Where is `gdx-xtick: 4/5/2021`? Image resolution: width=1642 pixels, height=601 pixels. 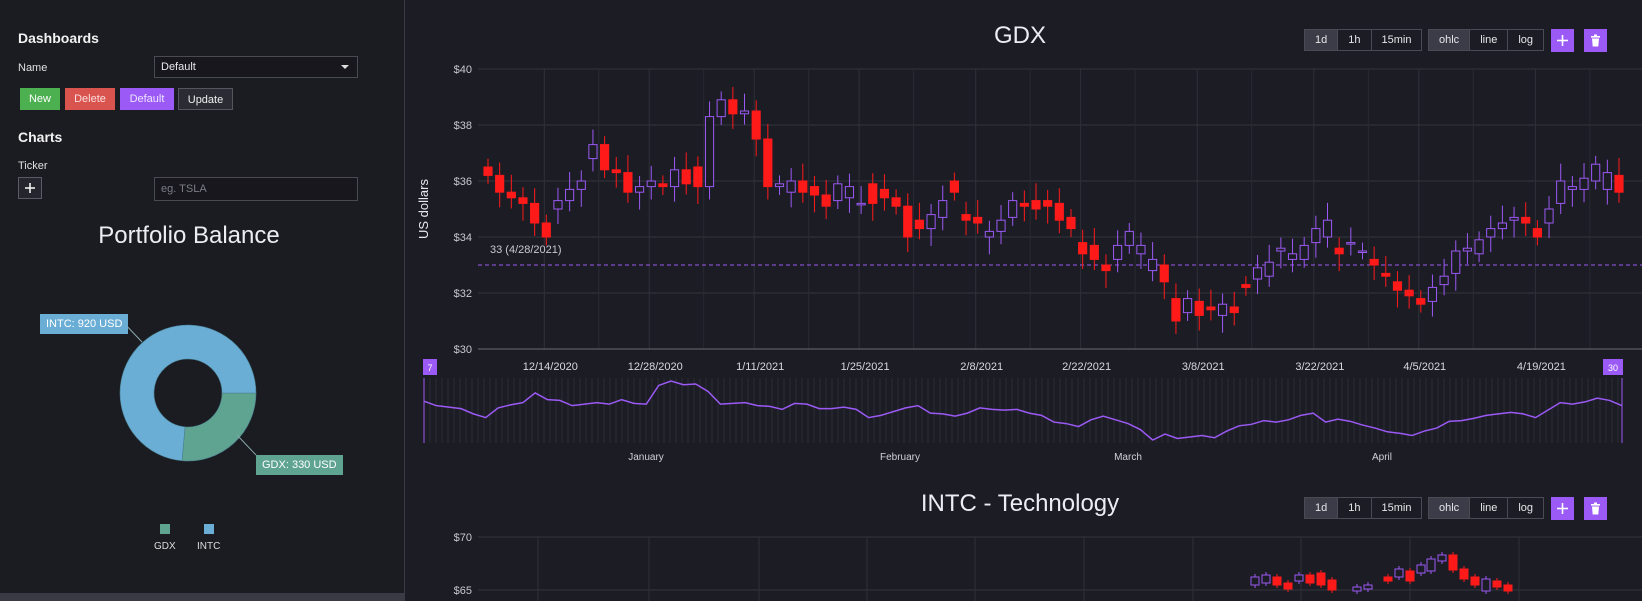
gdx-xtick: 4/5/2021 is located at coordinates (1424, 367).